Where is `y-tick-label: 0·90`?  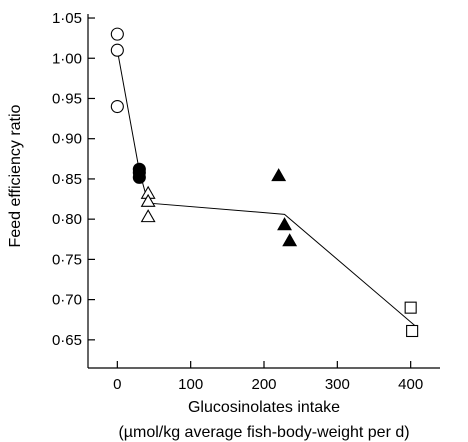 y-tick-label: 0·90 is located at coordinates (67, 139).